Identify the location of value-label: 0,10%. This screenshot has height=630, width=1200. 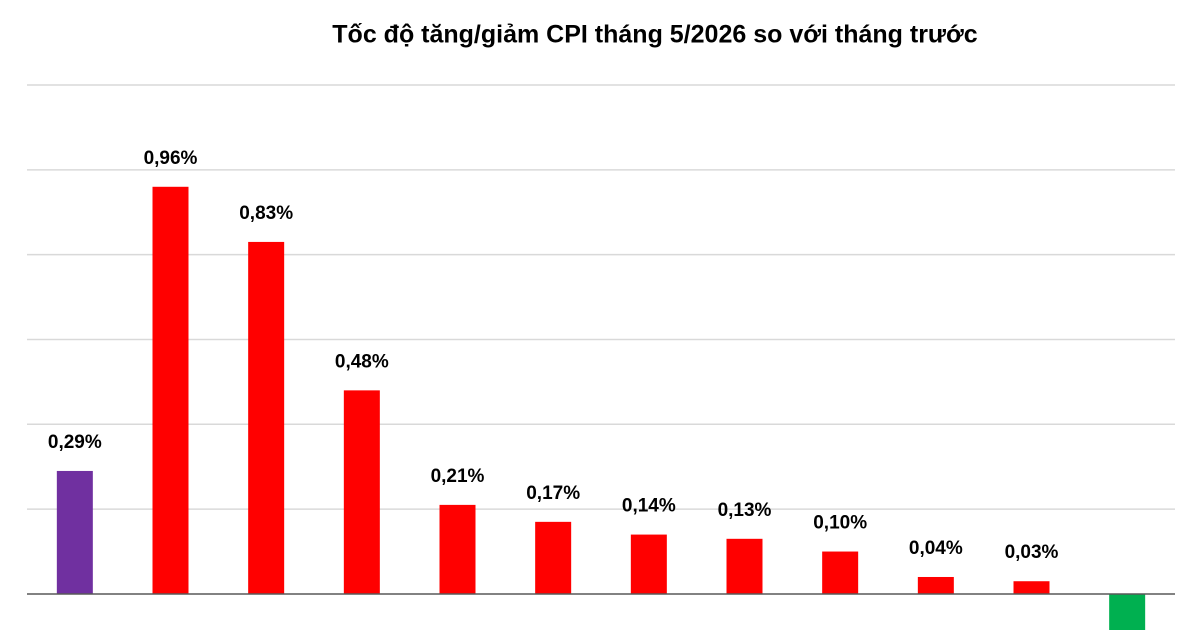
(840, 523).